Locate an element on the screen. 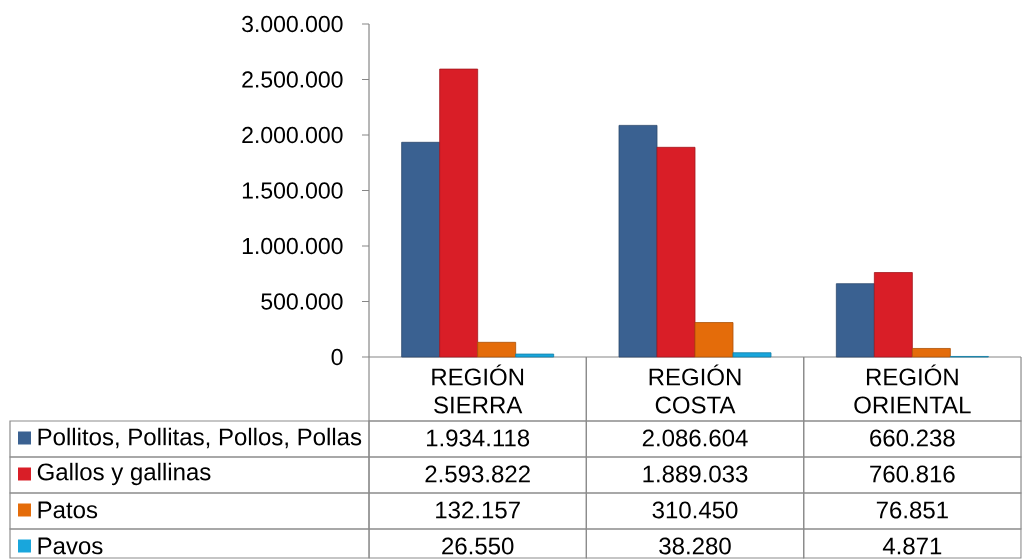  data-label: 1.934.118 is located at coordinates (478, 438).